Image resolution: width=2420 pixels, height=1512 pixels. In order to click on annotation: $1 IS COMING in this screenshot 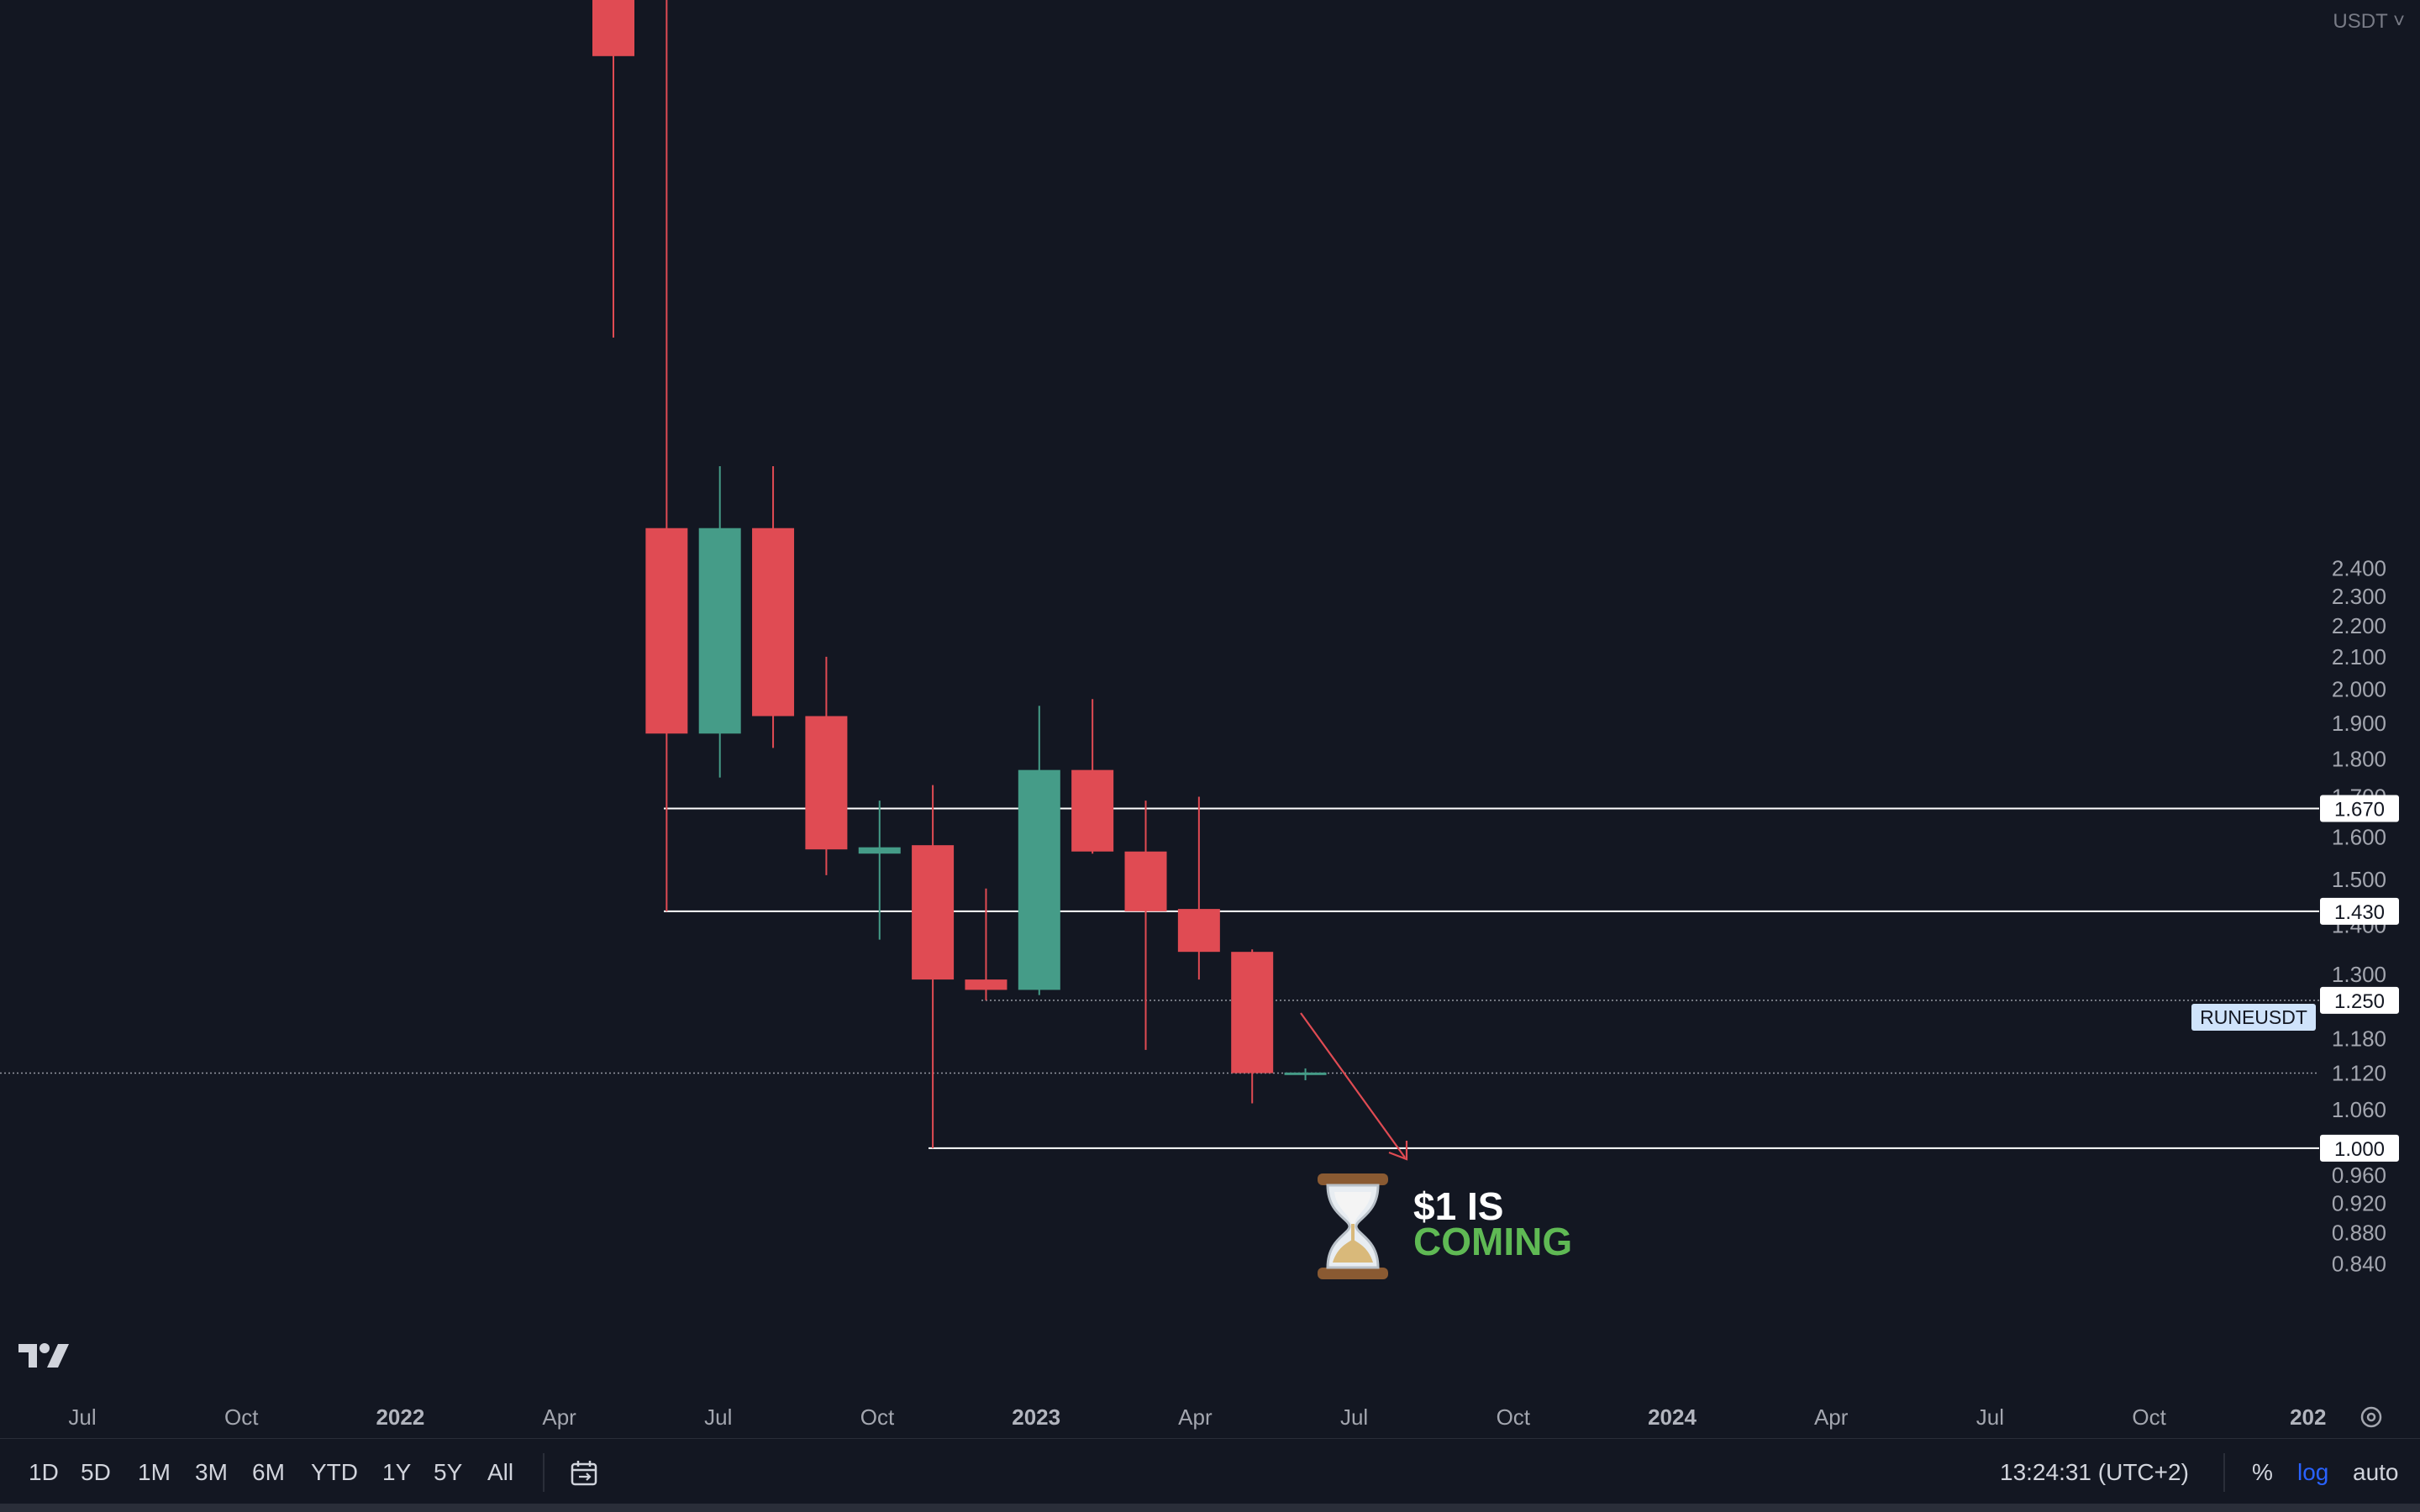, I will do `click(1454, 1226)`.